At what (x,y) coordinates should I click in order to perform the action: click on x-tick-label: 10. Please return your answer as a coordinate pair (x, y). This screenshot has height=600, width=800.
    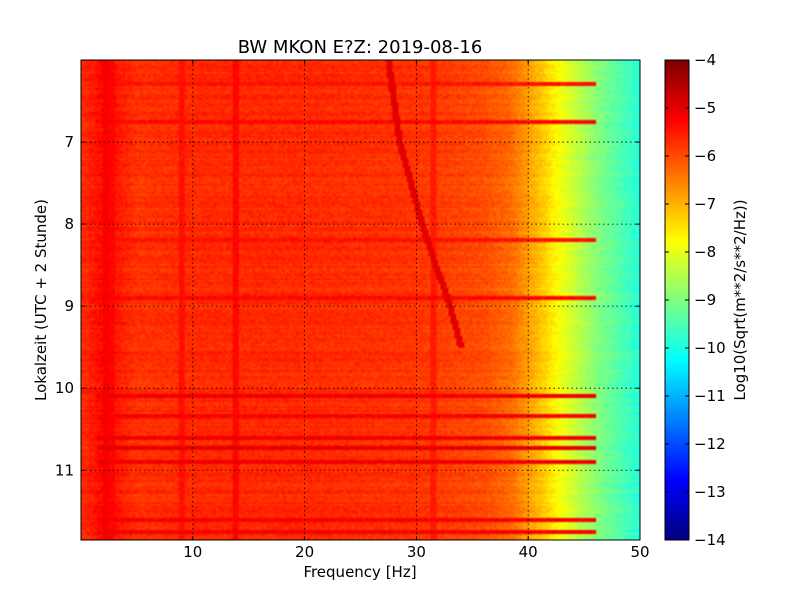
    Looking at the image, I should click on (192, 552).